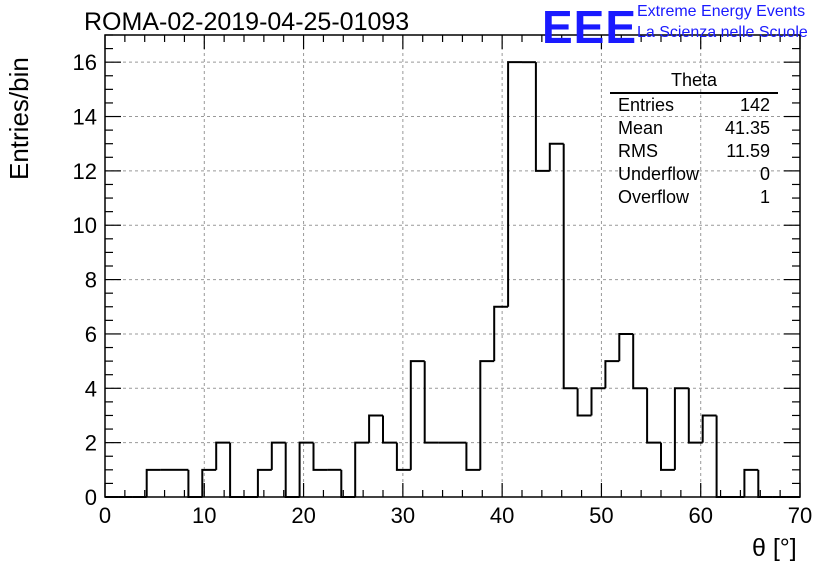 The width and height of the screenshot is (836, 572). Describe the element at coordinates (91, 280) in the screenshot. I see `y-tick-label: 8` at that location.